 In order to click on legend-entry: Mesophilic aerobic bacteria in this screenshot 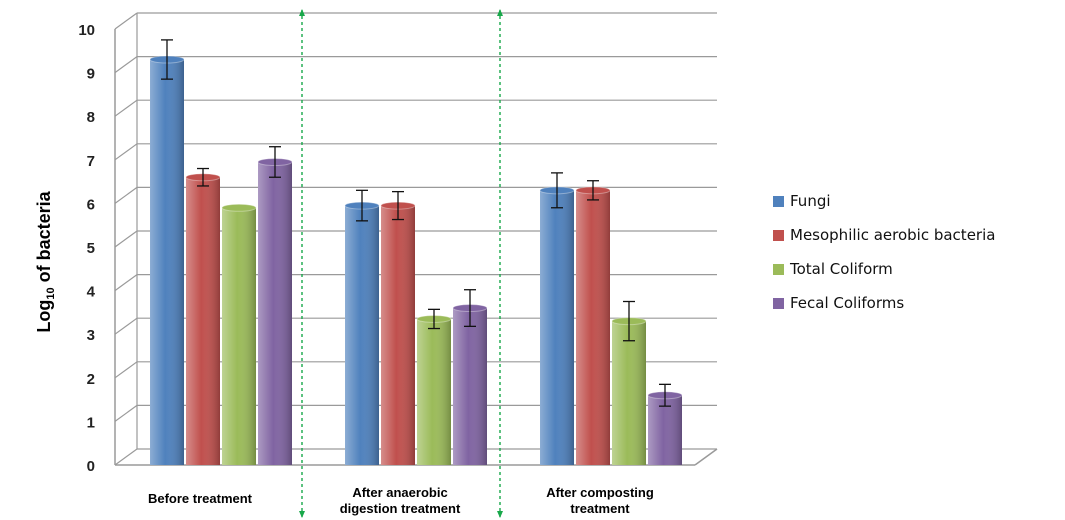, I will do `click(884, 235)`.